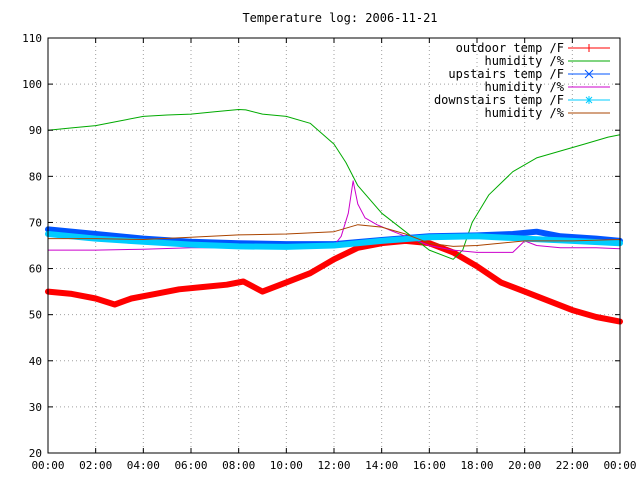 The width and height of the screenshot is (640, 480). Describe the element at coordinates (572, 465) in the screenshot. I see `x-tick-label: 22:00` at that location.